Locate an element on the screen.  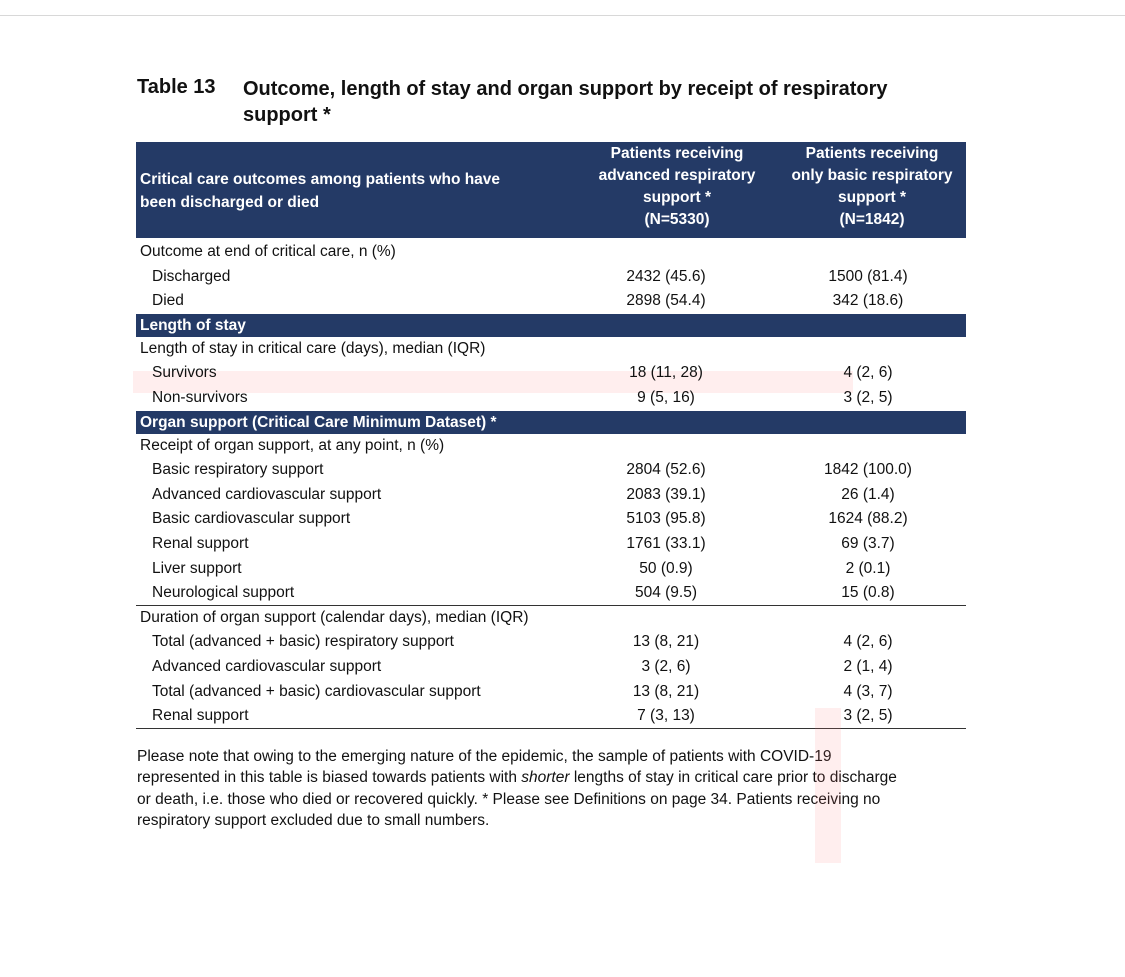
cell-value: 3 (2, 6) is located at coordinates (666, 666).